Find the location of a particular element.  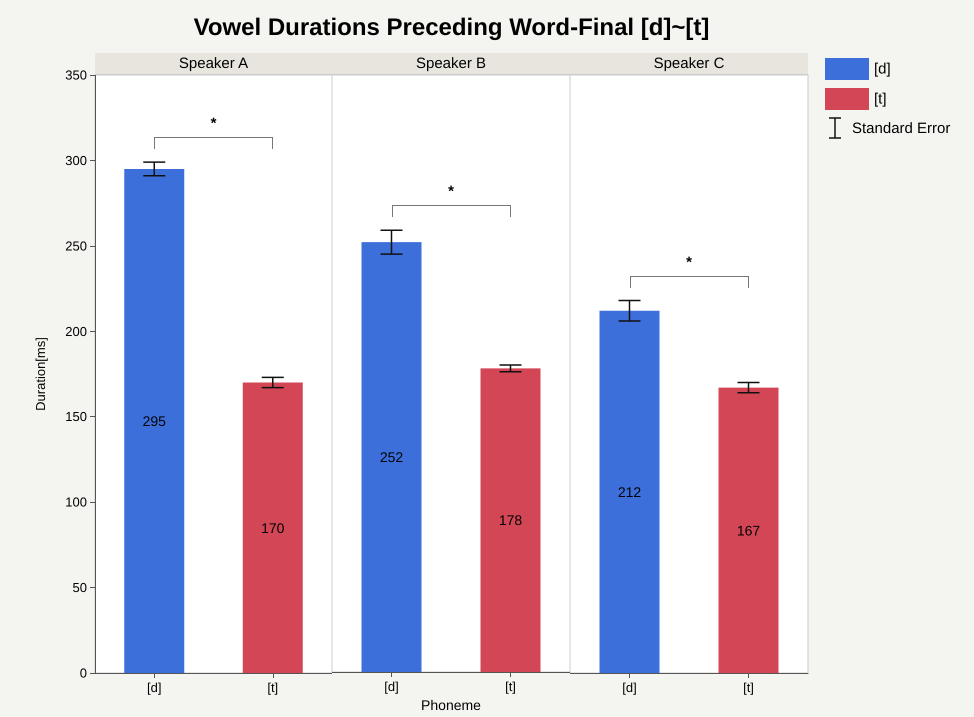

data-label: 295 is located at coordinates (154, 420).